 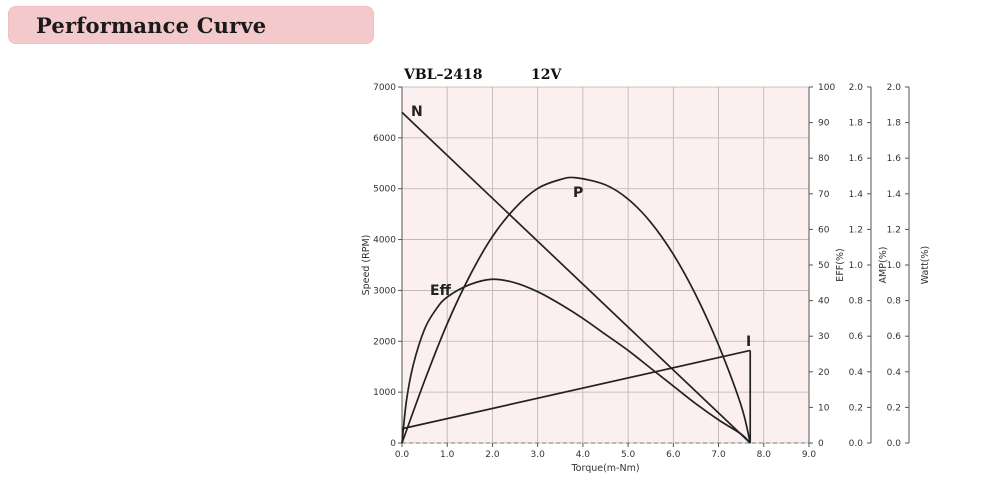 I want to click on watt-tick-label: 1.6, so click(x=894, y=159).